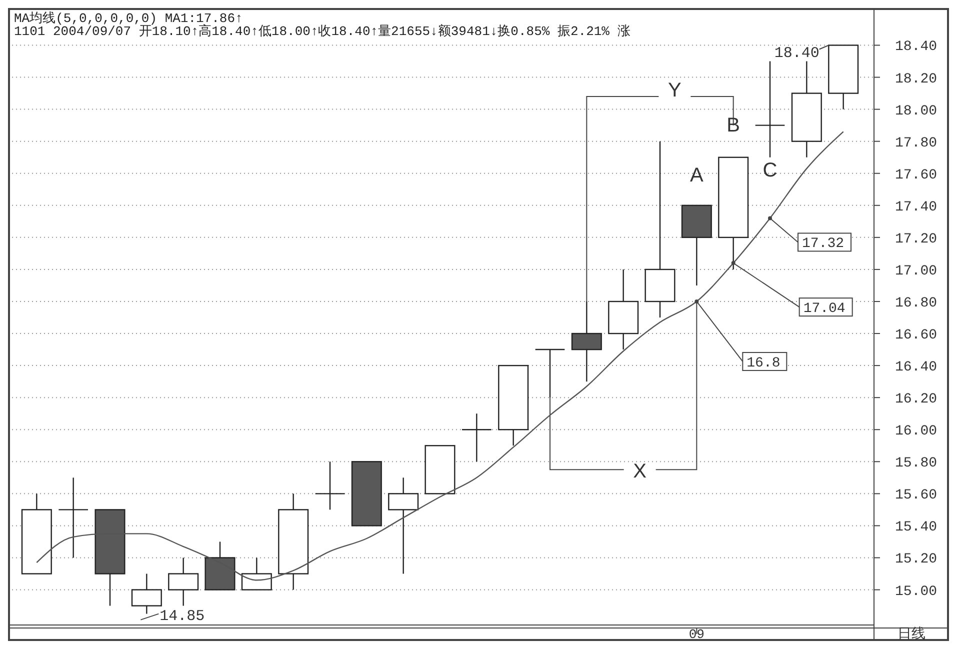 Image resolution: width=957 pixels, height=649 pixels. What do you see at coordinates (763, 363) in the screenshot?
I see `annotation: 16.8` at bounding box center [763, 363].